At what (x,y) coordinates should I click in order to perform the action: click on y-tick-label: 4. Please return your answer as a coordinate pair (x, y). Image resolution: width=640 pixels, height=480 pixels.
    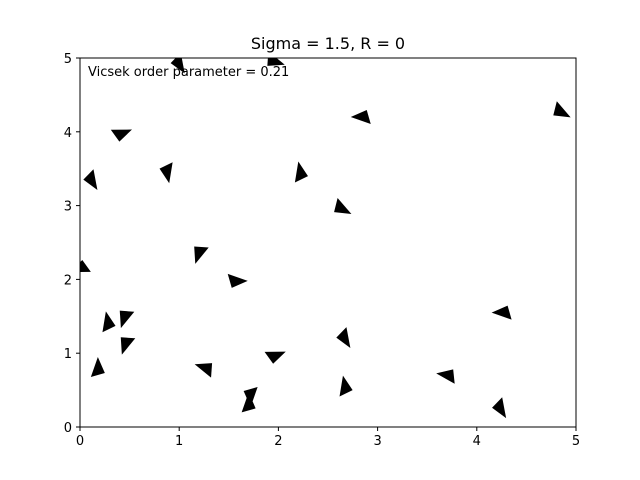
    Looking at the image, I should click on (68, 133).